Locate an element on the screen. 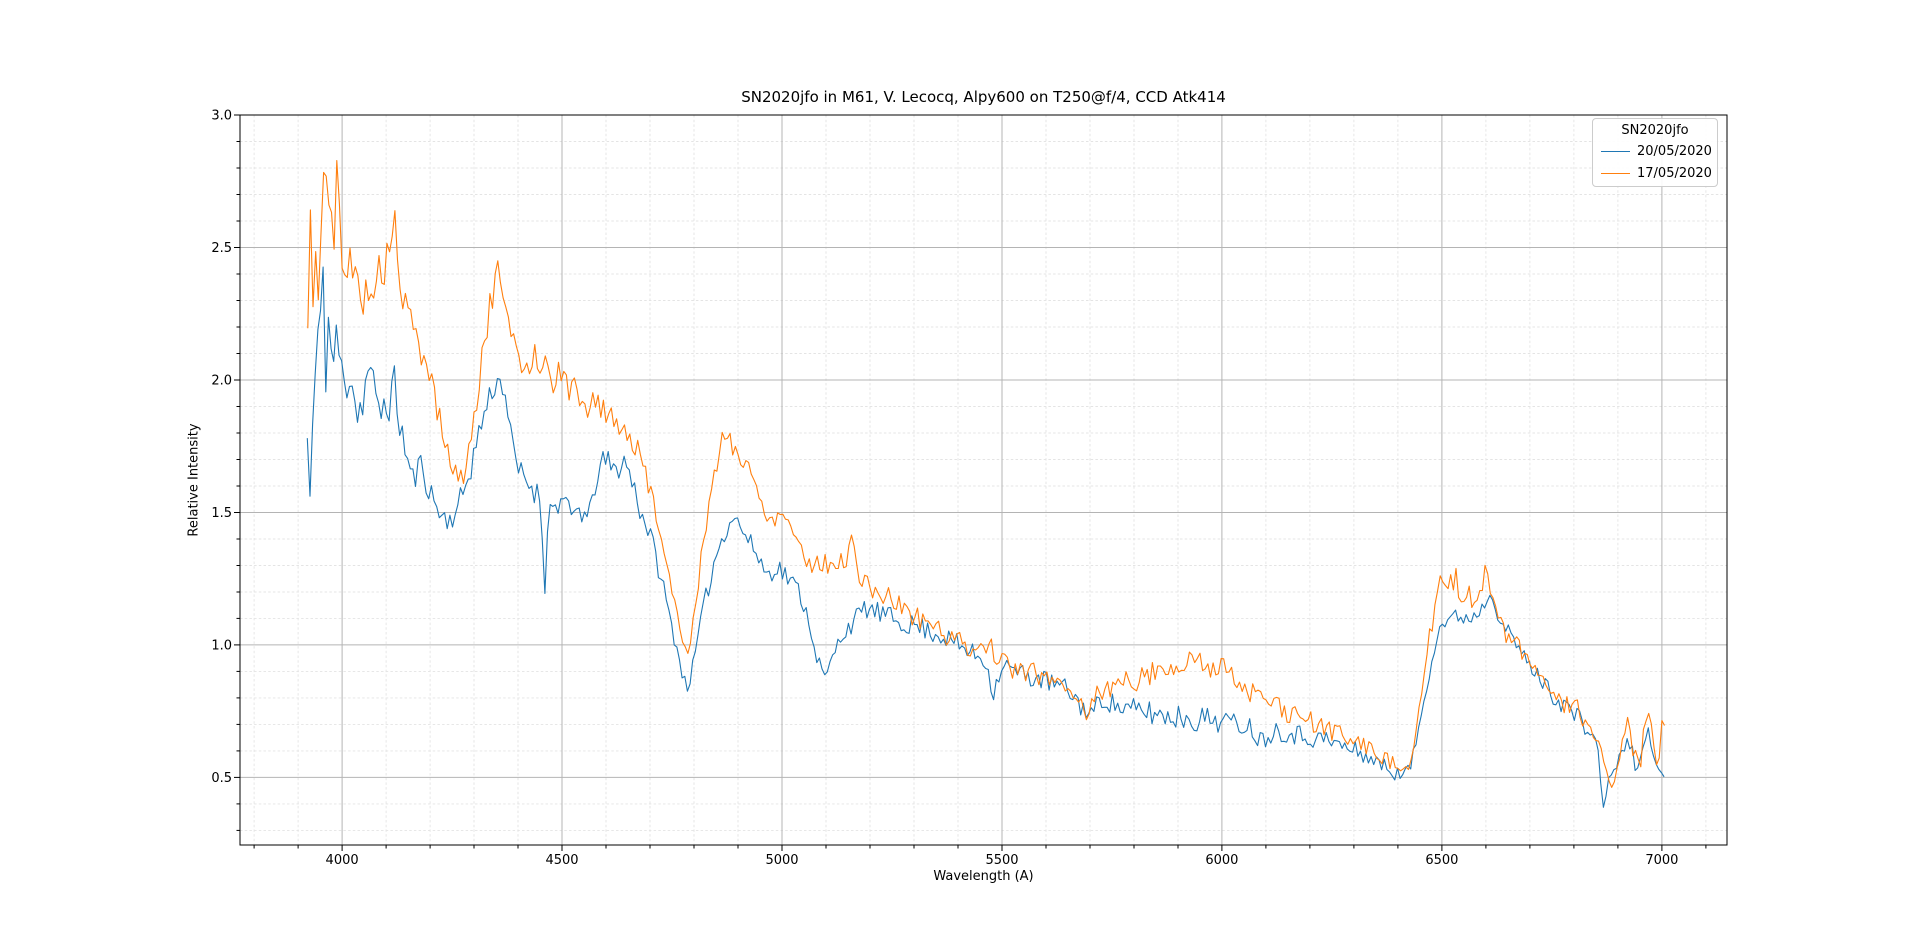 The width and height of the screenshot is (1920, 949). legend: SN2020jfo 20/05/2020 17/05/2020 is located at coordinates (1655, 152).